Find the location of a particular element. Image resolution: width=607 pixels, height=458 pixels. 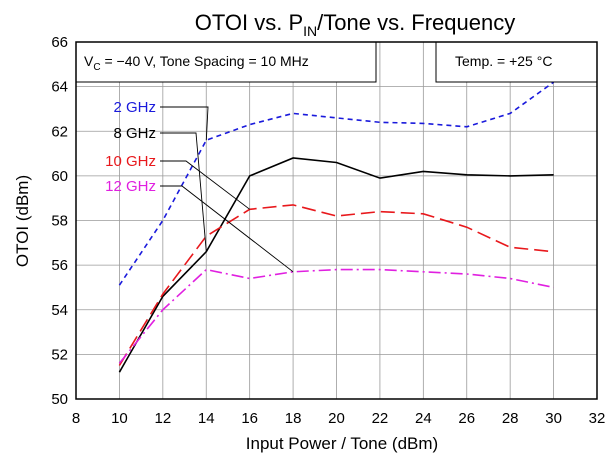

legend-label-8-ghz: 8 GHz is located at coordinates (134, 133).